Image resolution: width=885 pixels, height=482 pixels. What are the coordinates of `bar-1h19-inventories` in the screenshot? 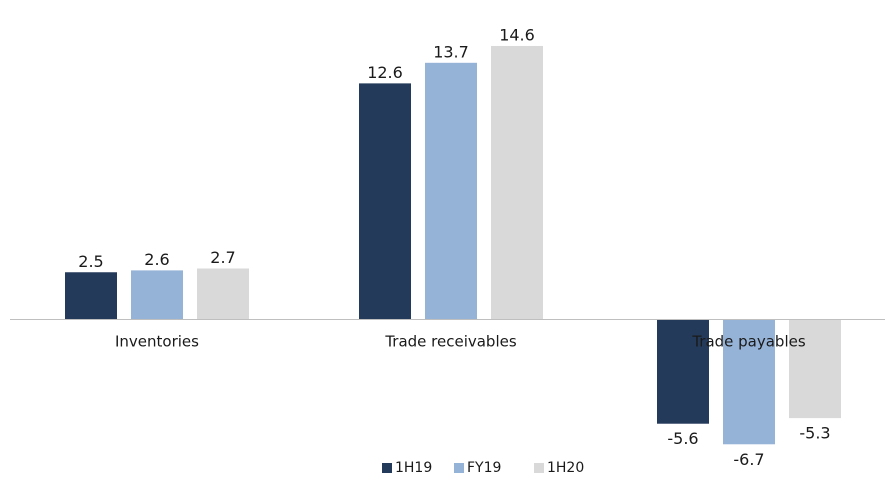 It's located at (91, 295).